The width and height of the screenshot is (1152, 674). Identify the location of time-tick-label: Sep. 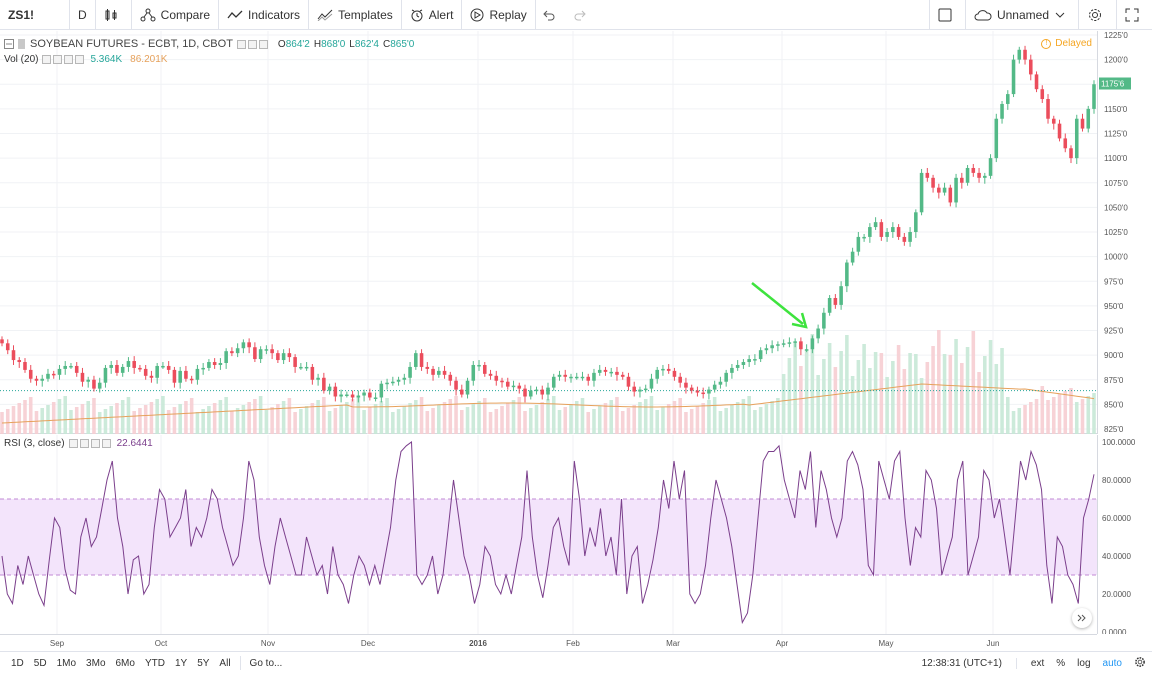
(57, 643).